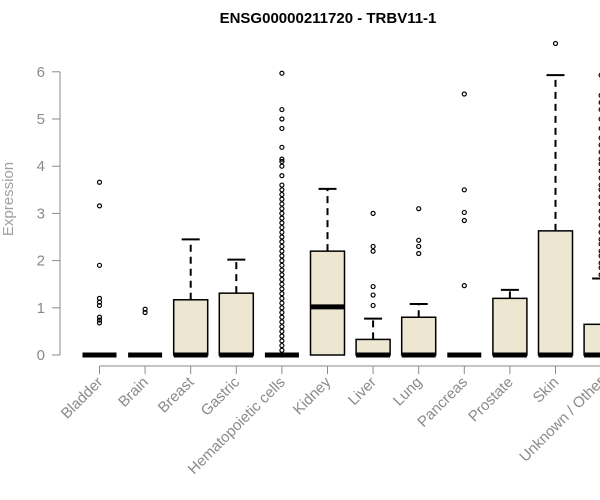 This screenshot has height=500, width=600. Describe the element at coordinates (442, 402) in the screenshot. I see `x-tick-label: Pancreas` at that location.